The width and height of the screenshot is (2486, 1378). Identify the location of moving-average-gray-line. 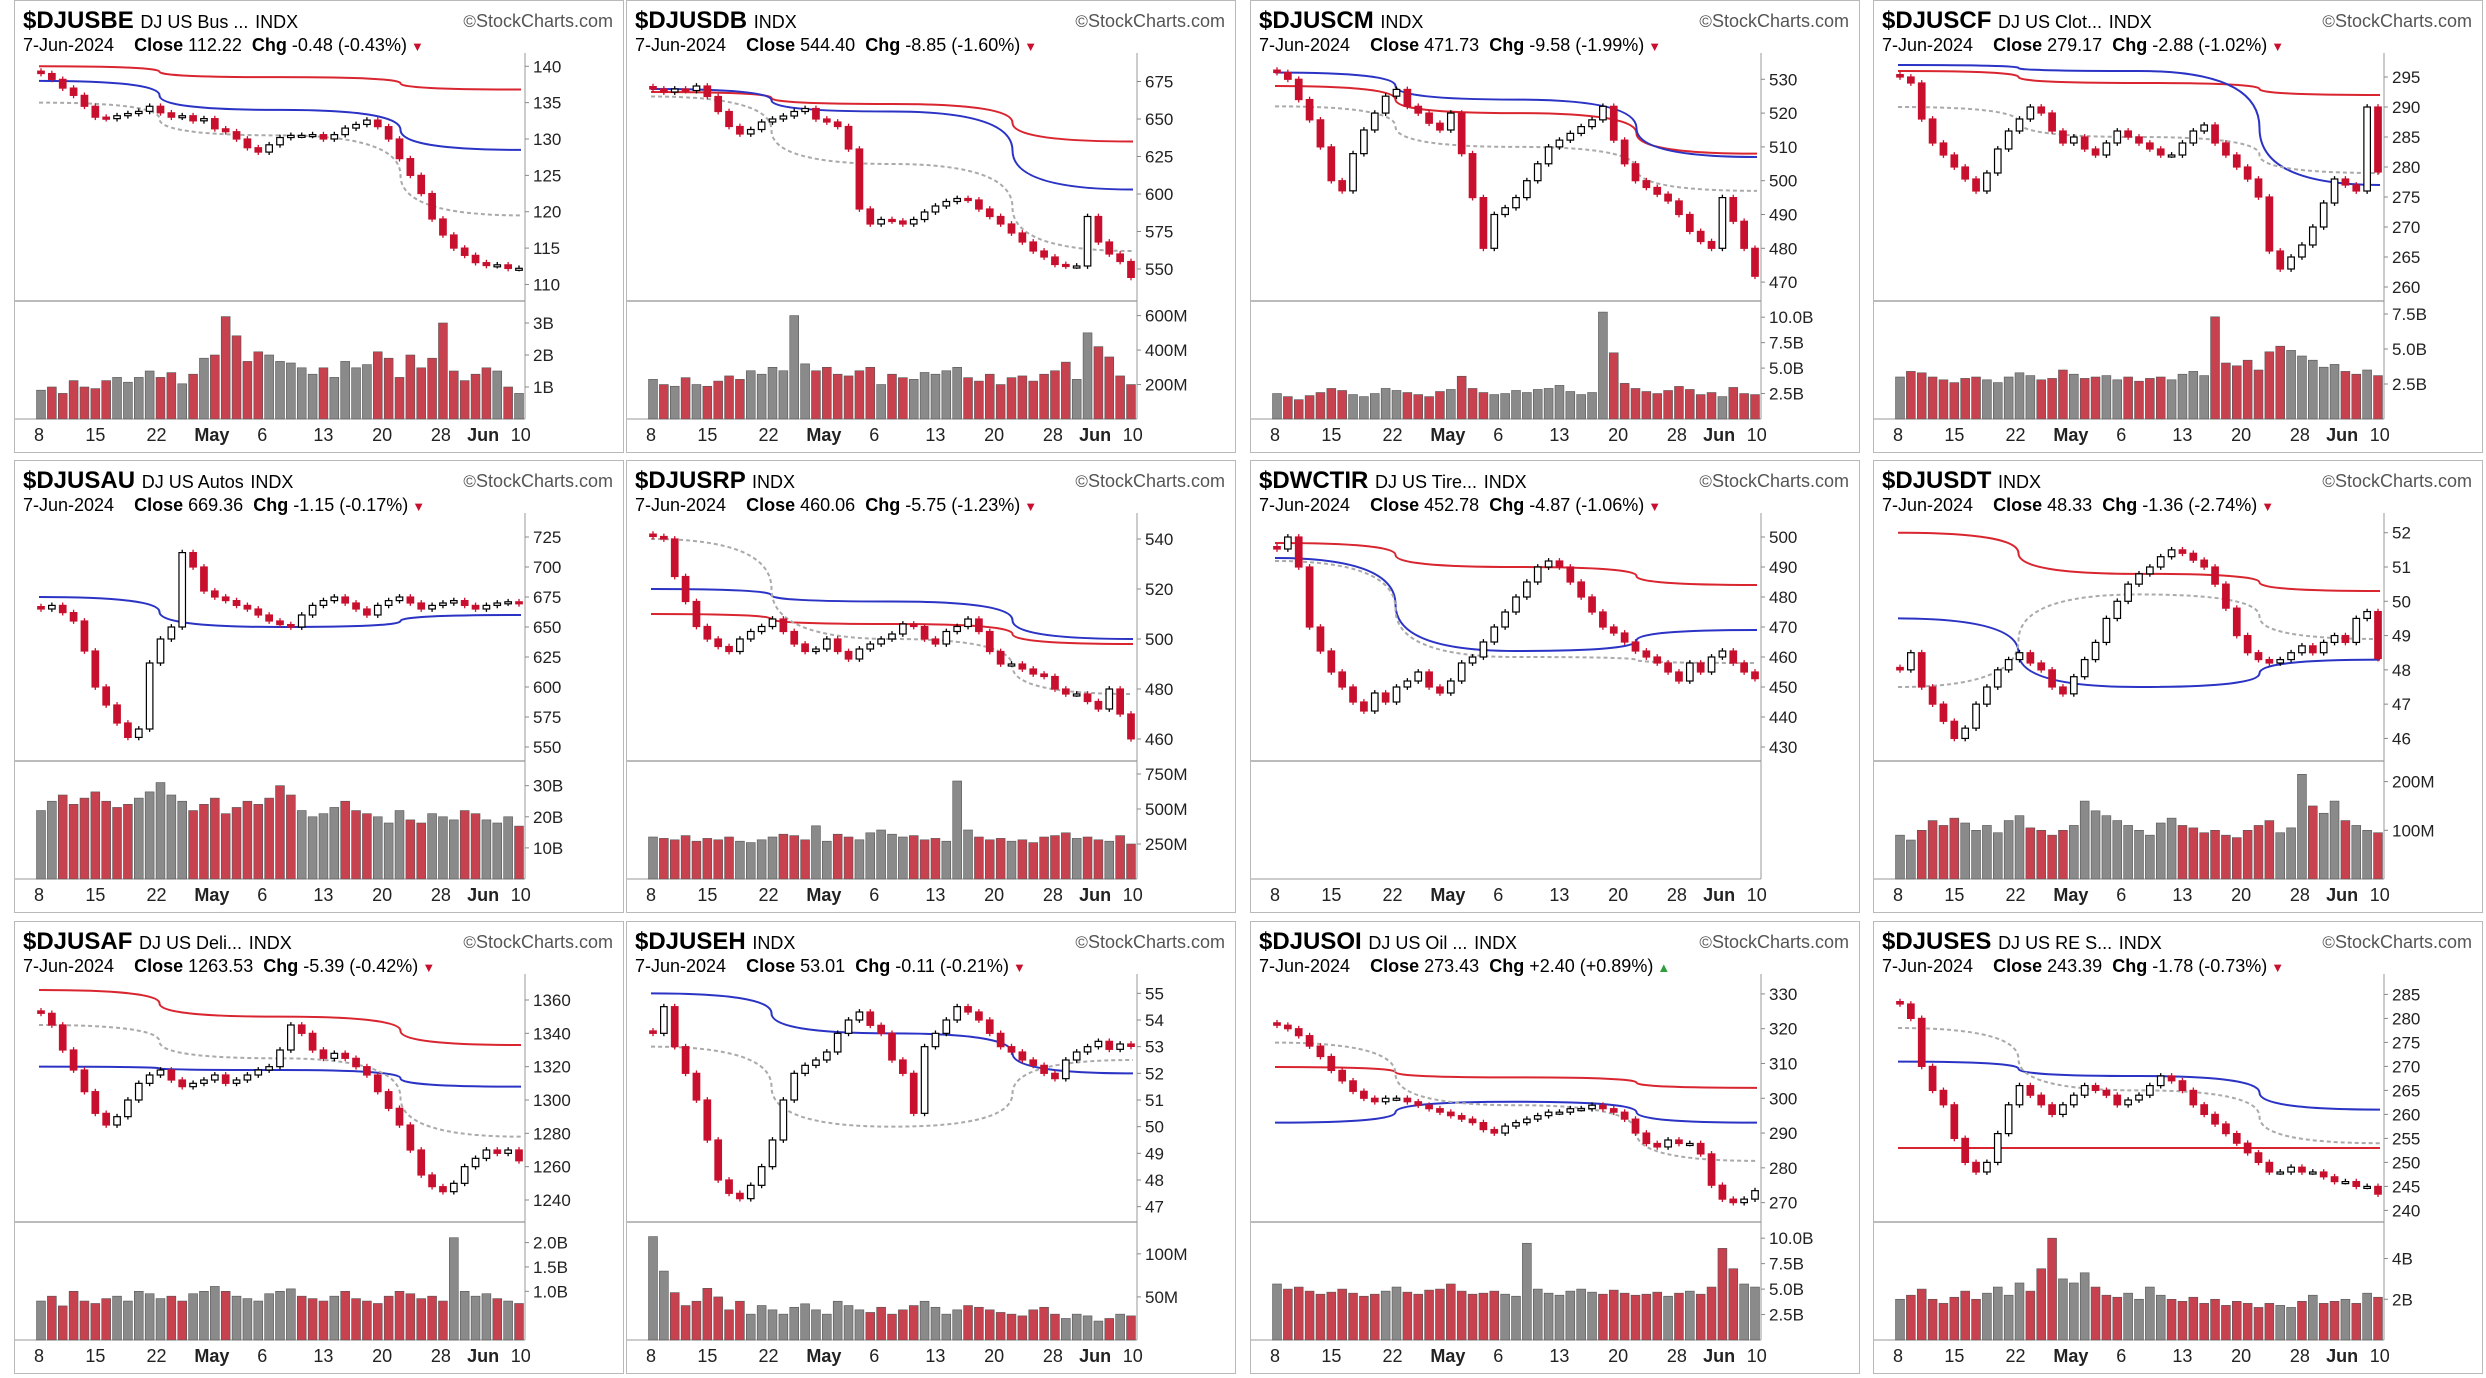
(892, 616).